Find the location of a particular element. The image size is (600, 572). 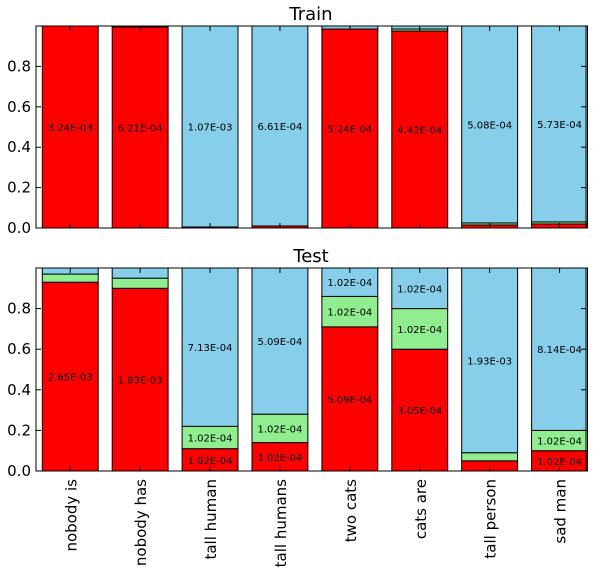

panel-title: Train is located at coordinates (310, 14).